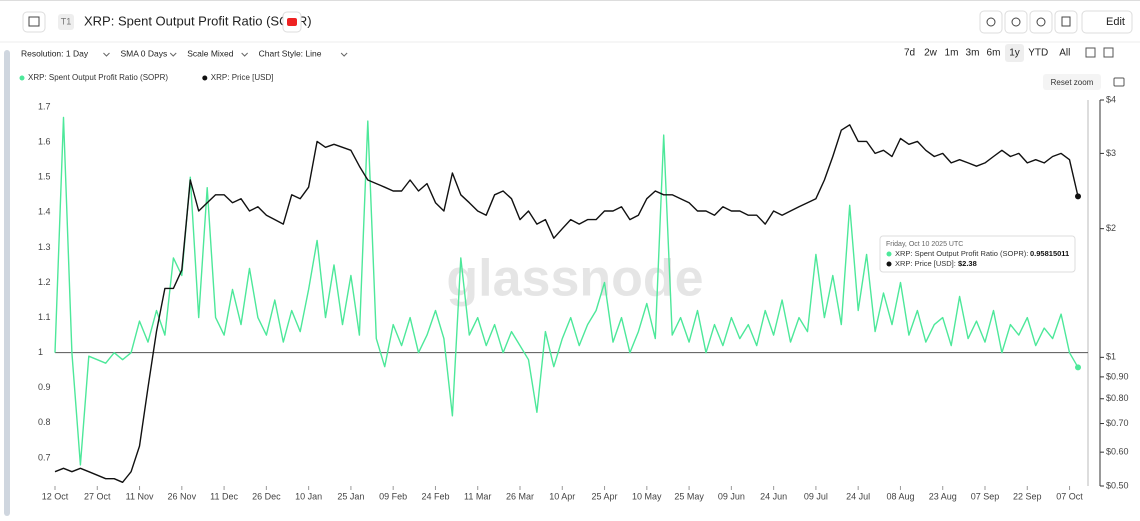 This screenshot has width=1140, height=521. Describe the element at coordinates (292, 22) in the screenshot. I see `video-icon` at that location.